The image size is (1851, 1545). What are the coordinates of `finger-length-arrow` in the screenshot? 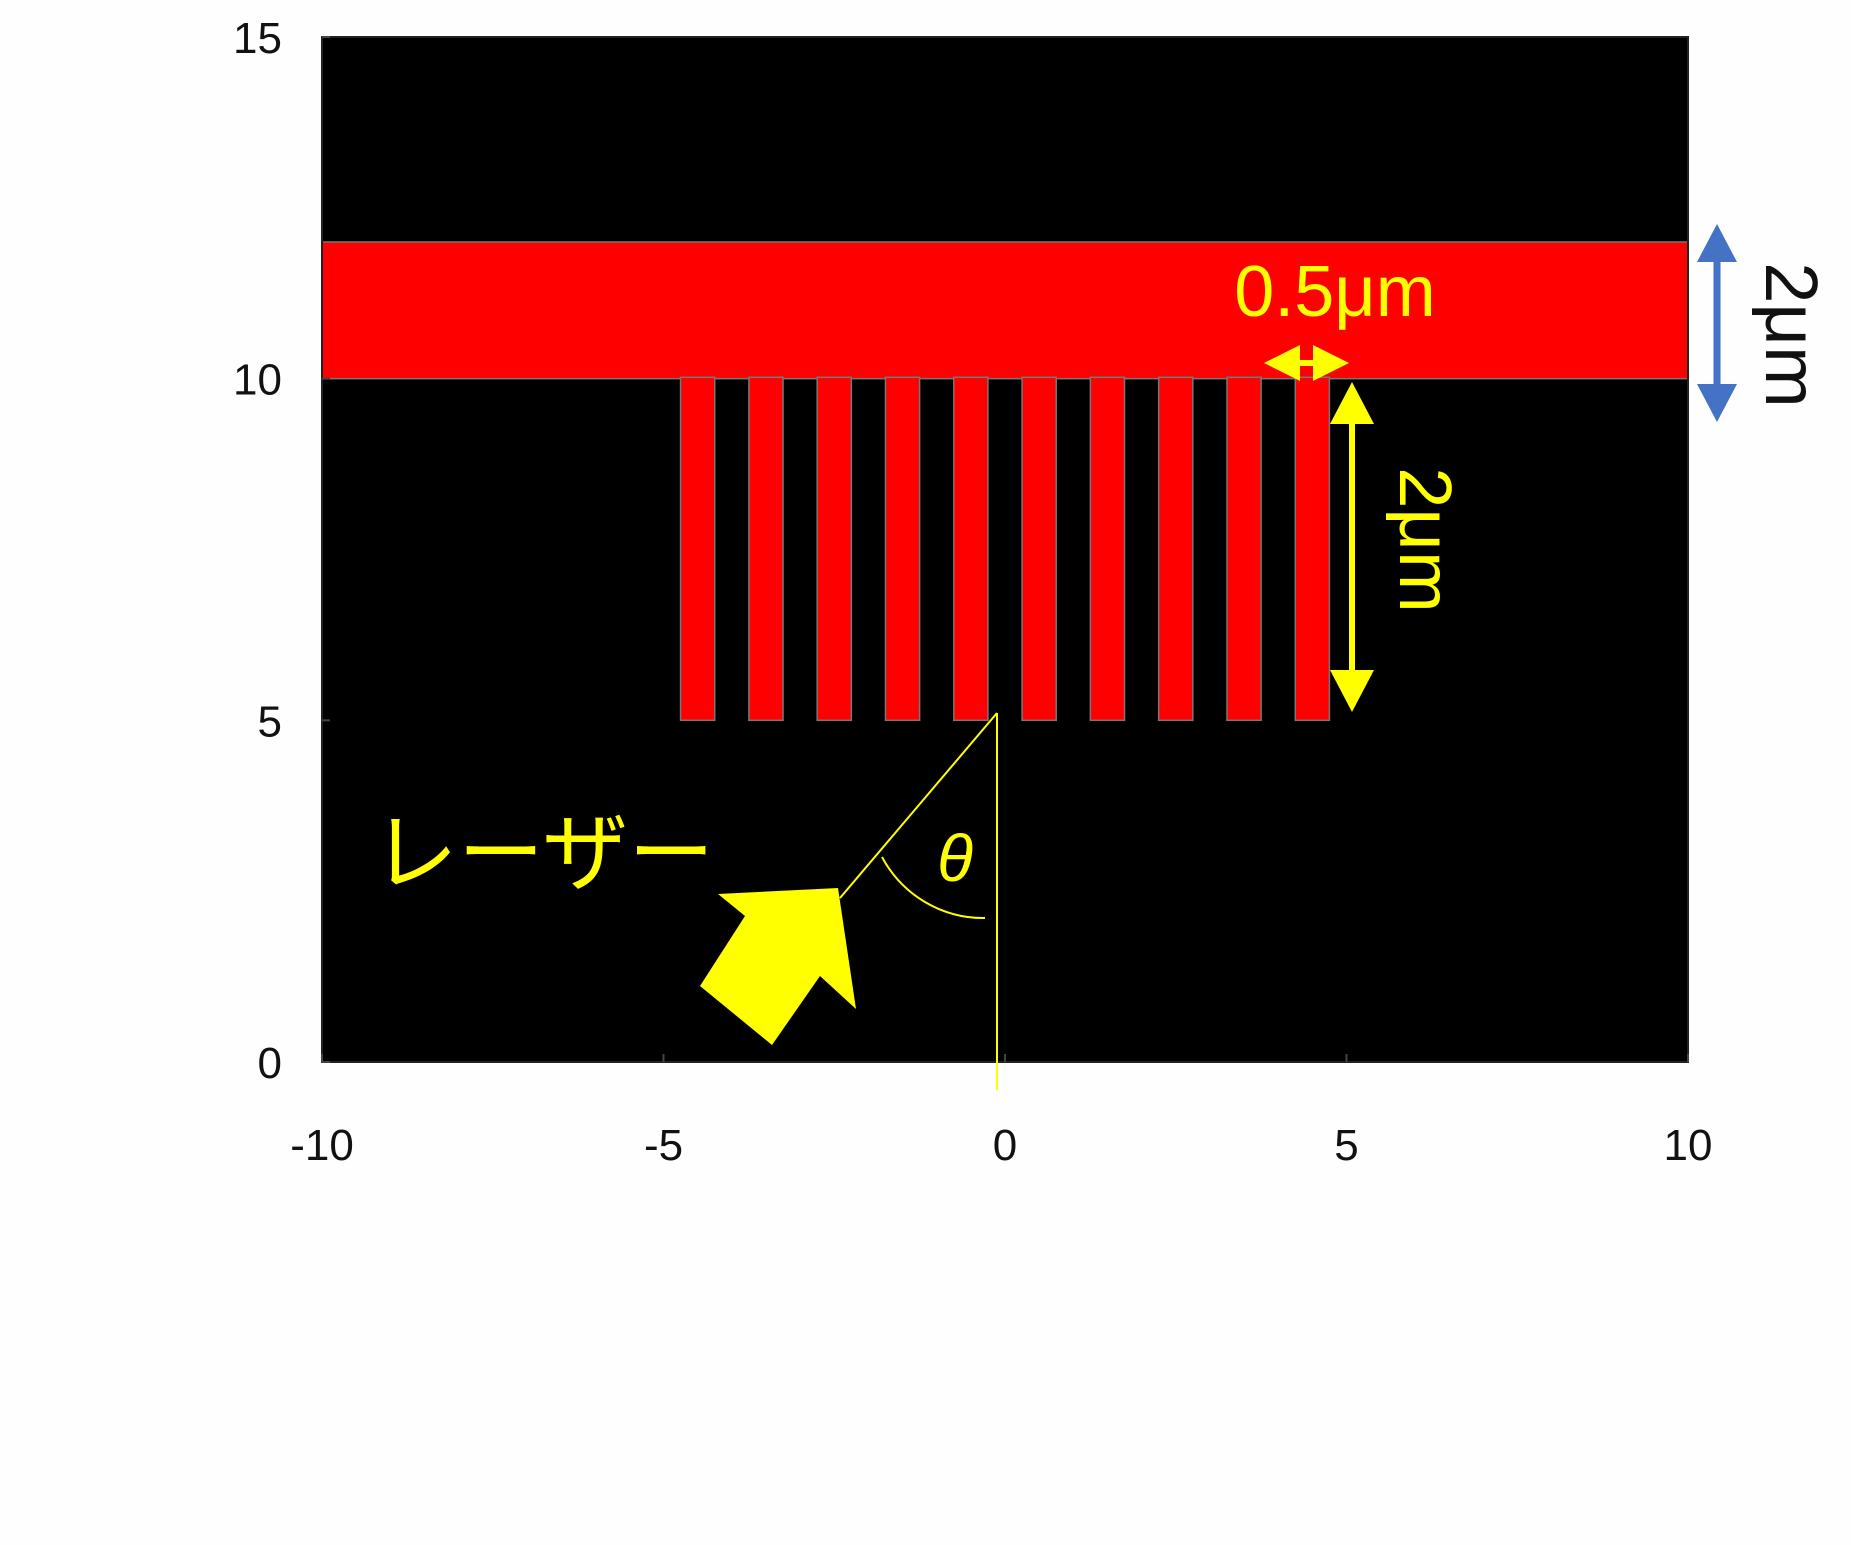 It's located at (1352, 547).